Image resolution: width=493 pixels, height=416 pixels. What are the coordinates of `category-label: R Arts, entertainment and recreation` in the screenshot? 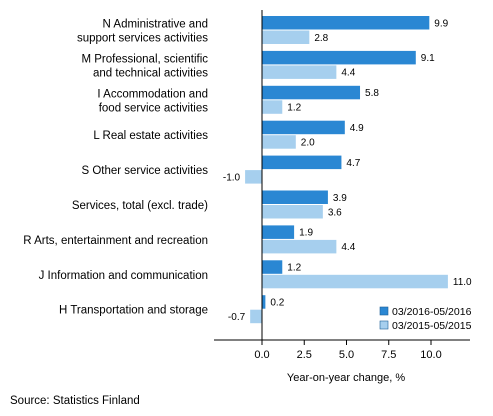 It's located at (115, 241).